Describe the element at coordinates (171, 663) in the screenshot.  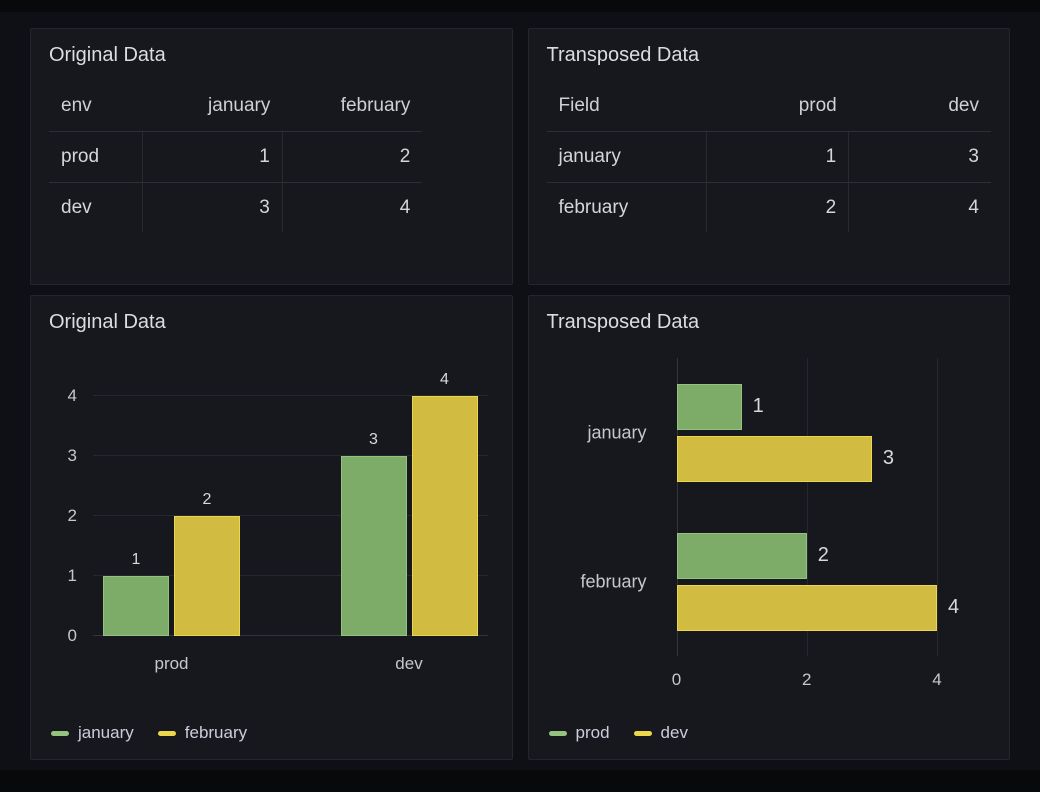
I see `category-label: prod` at that location.